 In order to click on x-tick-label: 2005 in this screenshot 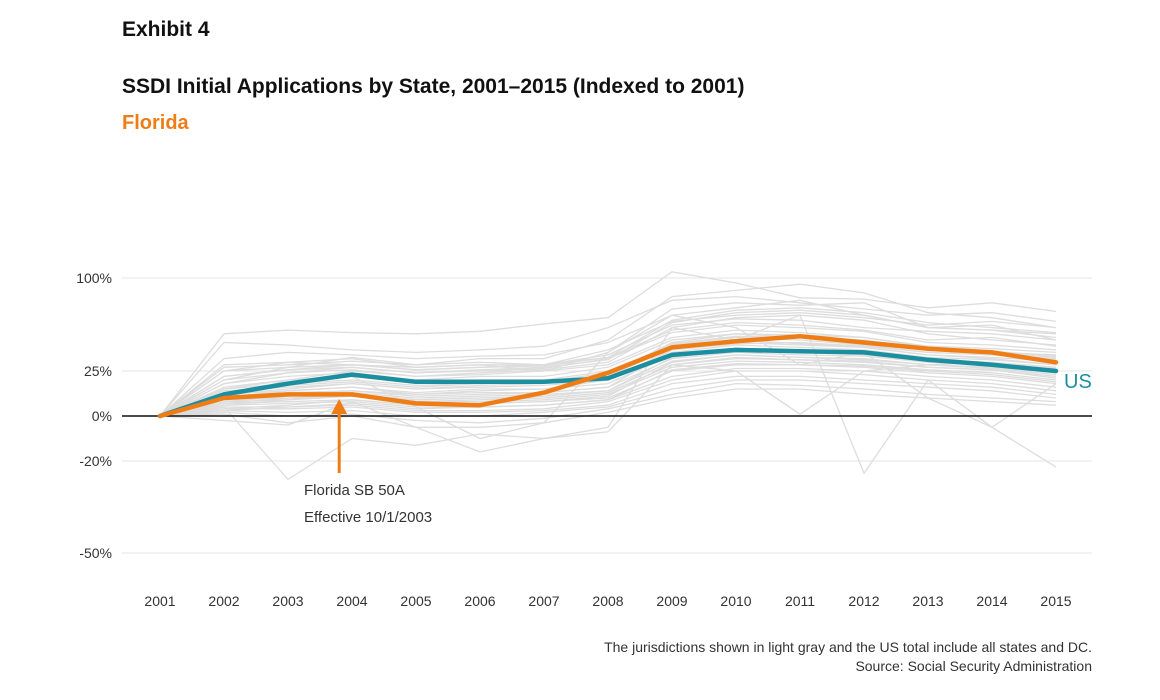, I will do `click(415, 601)`.